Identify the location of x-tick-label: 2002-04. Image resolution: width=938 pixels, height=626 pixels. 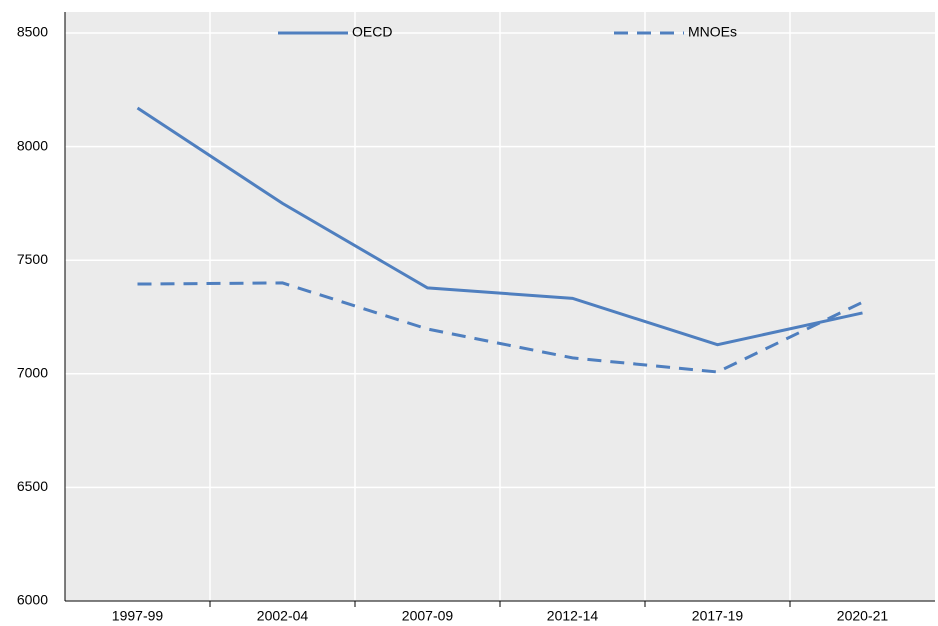
(283, 616).